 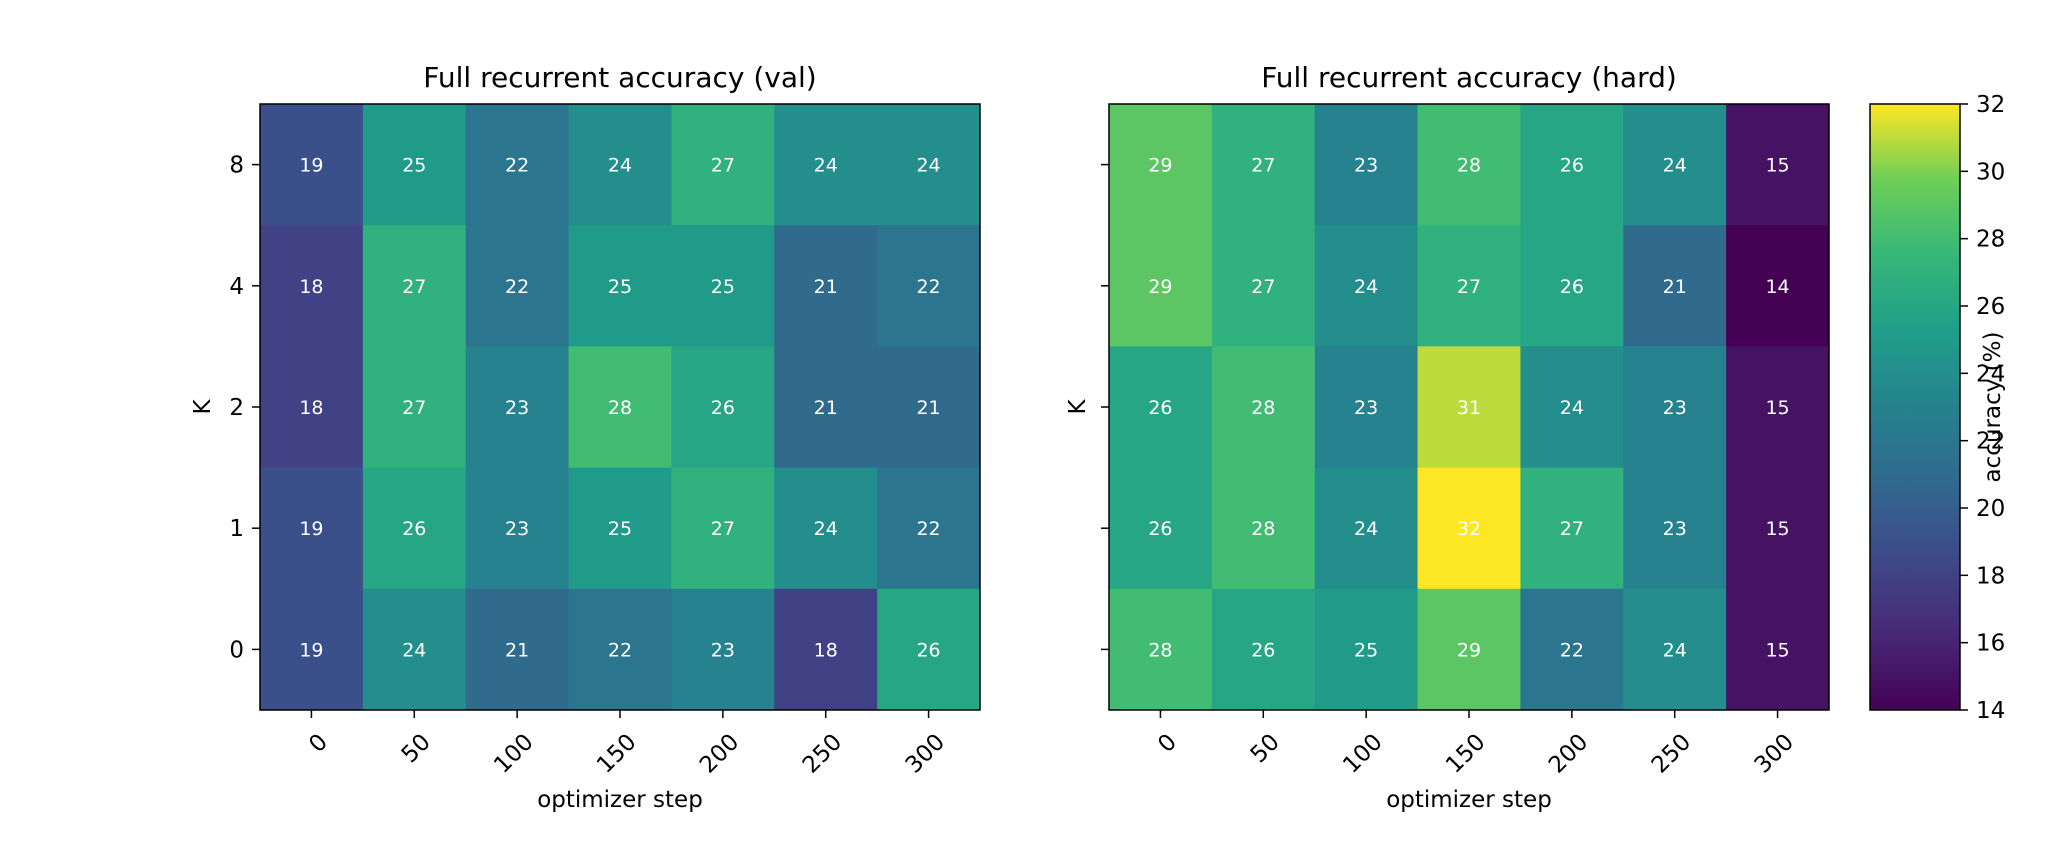 I want to click on colorbar-label: accuracy (%), so click(x=1993, y=407).